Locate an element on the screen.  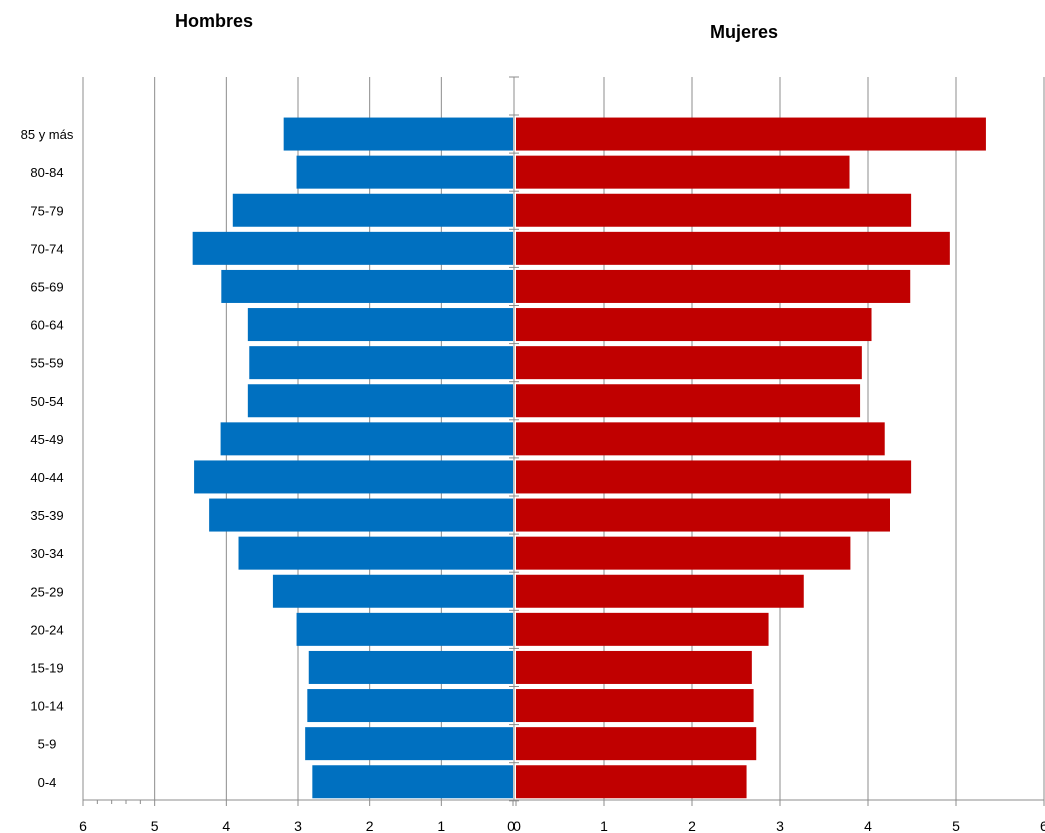
age-group-label: 40-44 is located at coordinates (46, 477).